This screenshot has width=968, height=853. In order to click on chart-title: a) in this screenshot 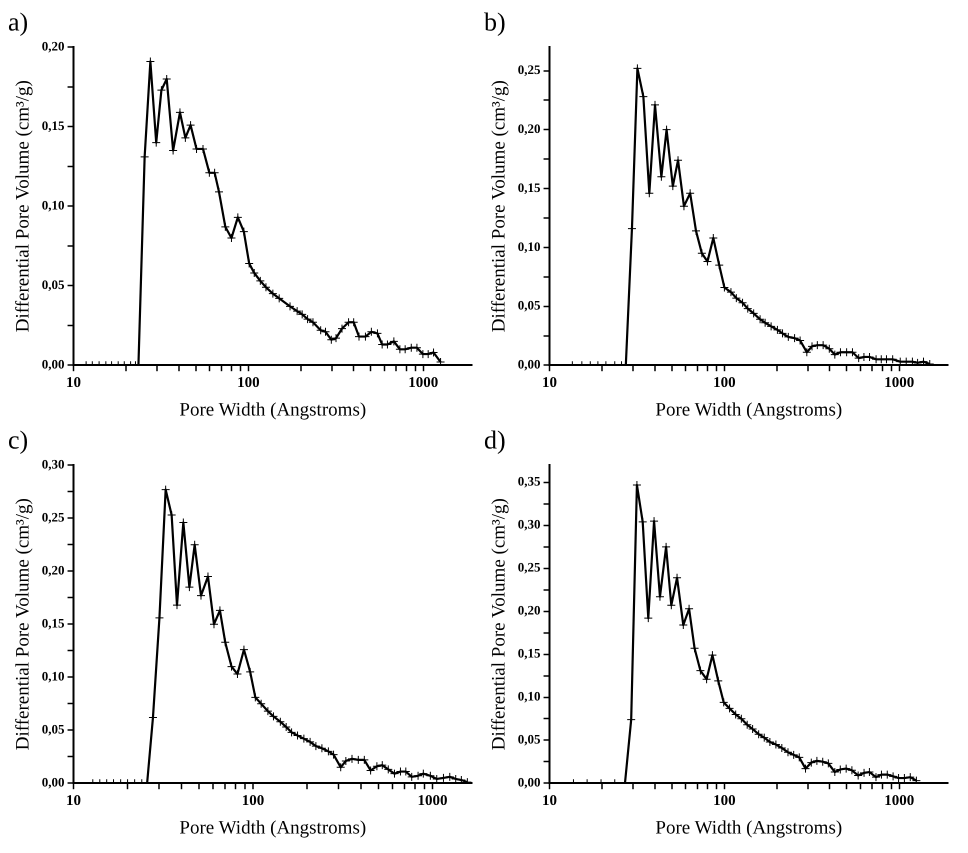, I will do `click(18, 21)`.